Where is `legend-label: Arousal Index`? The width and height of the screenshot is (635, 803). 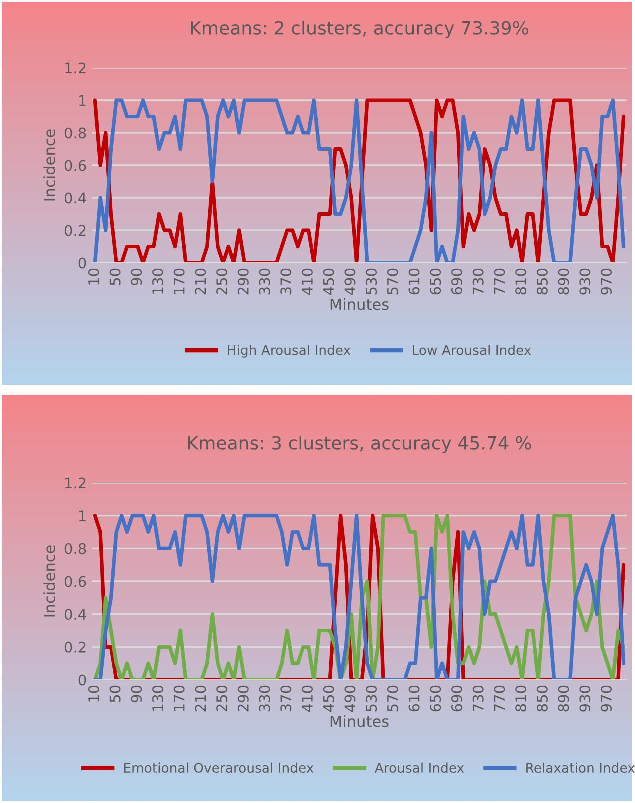
legend-label: Arousal Index is located at coordinates (419, 768).